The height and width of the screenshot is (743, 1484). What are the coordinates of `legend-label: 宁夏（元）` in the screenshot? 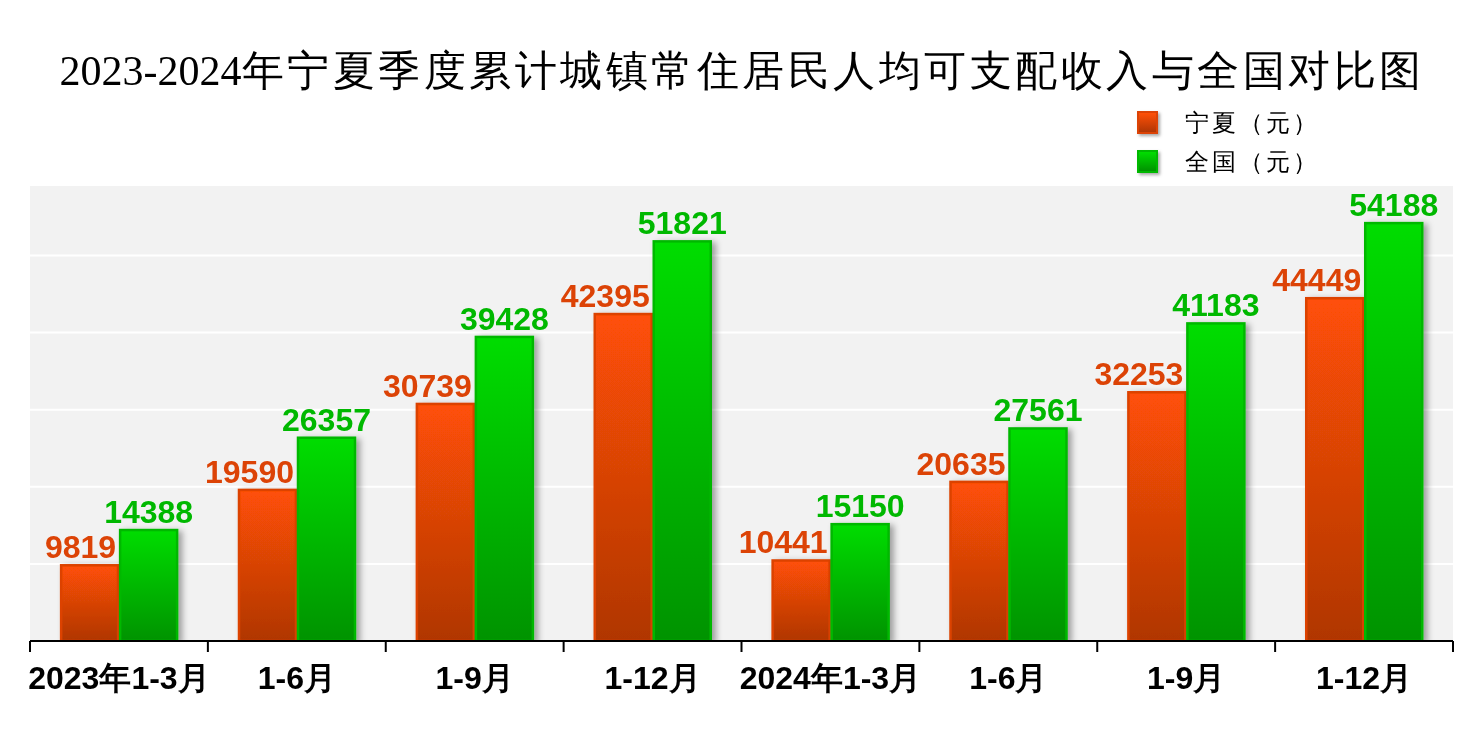 It's located at (1252, 123).